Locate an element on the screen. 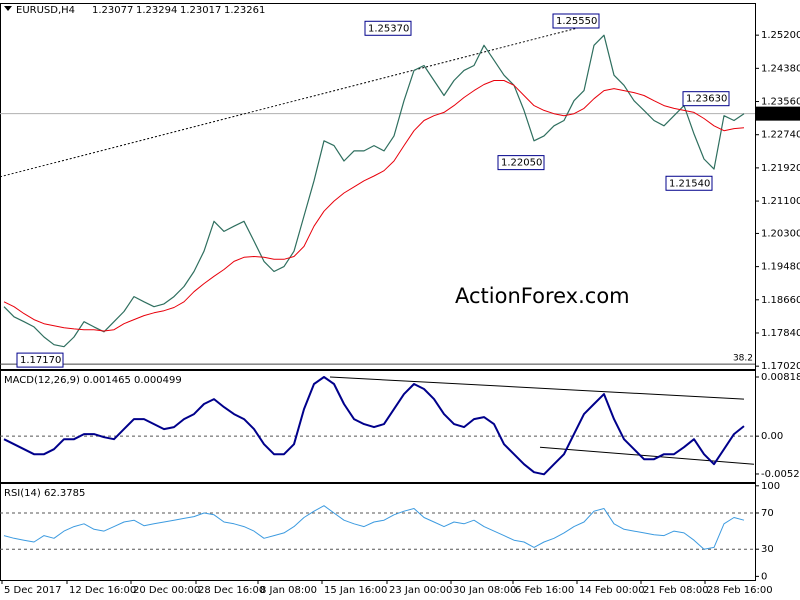 This screenshot has height=600, width=800. y-tick-label: 1.17020 is located at coordinates (780, 366).